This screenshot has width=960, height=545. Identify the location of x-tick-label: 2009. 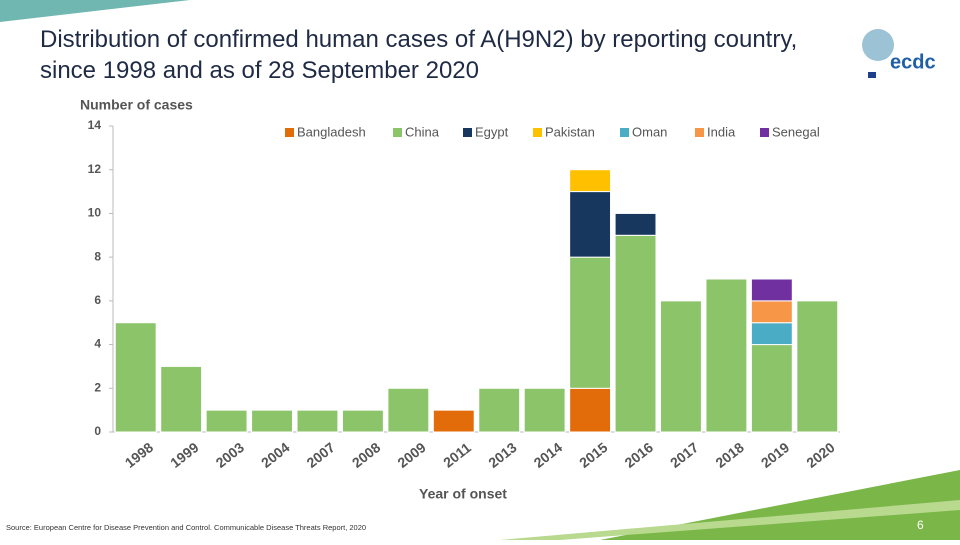
(411, 455).